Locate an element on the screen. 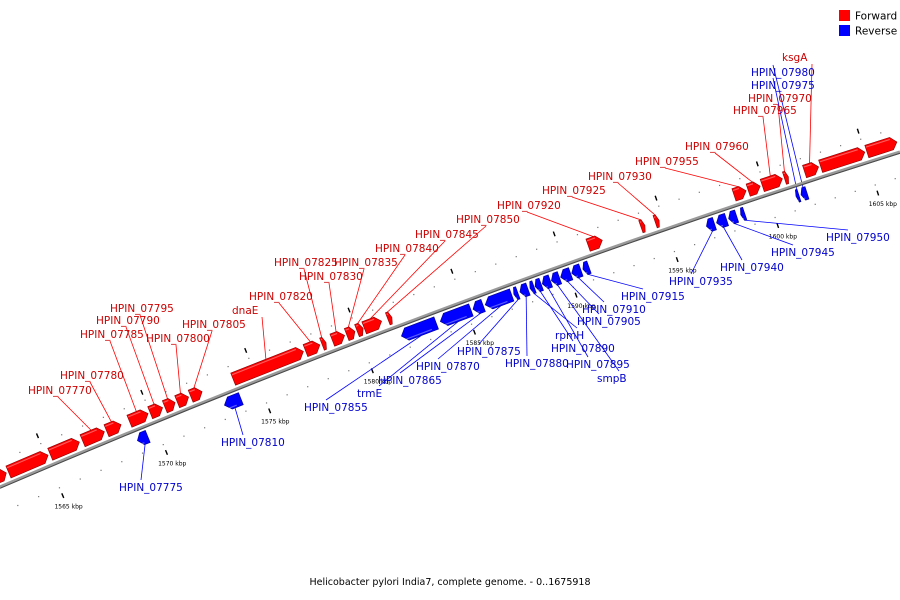  gene-label: HPIN_07875 is located at coordinates (489, 352).